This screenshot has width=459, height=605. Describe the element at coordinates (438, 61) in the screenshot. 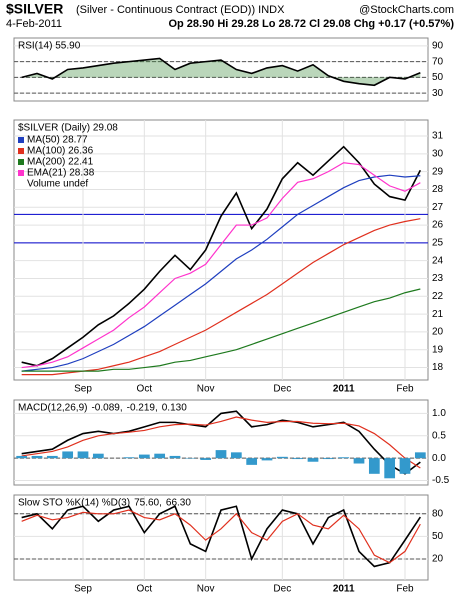

I see `y-tick-label: 70` at that location.